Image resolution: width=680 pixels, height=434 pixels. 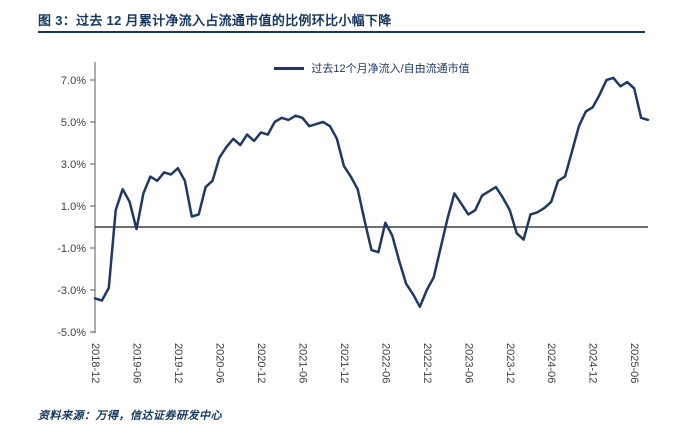 What do you see at coordinates (593, 363) in the screenshot?
I see `svg-text: 2024-12` at bounding box center [593, 363].